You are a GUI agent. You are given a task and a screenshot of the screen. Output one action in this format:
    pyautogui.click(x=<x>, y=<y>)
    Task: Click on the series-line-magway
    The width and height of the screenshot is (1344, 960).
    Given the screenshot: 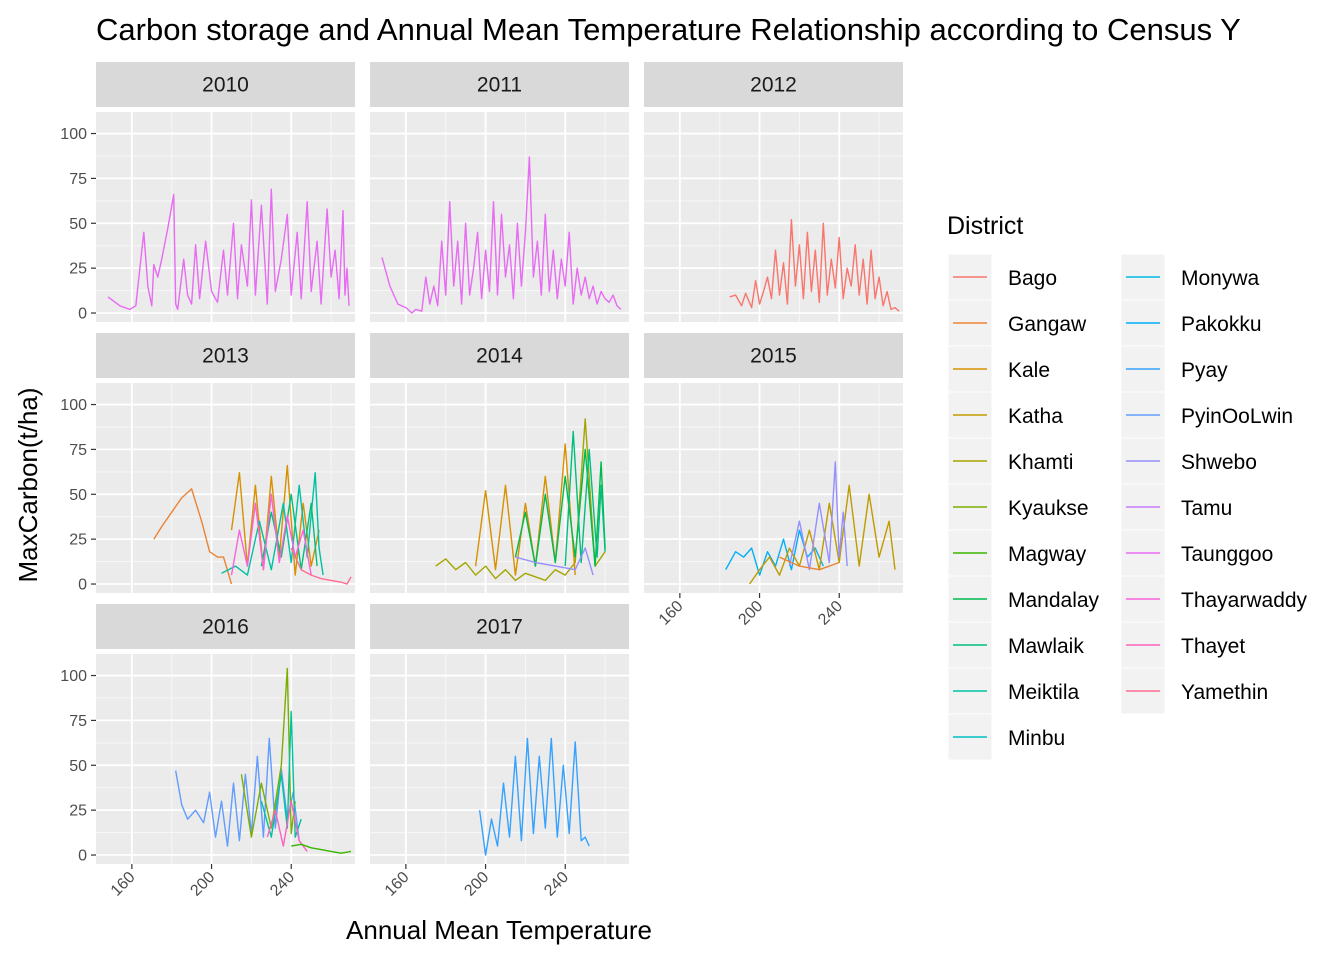 What is the action you would take?
    pyautogui.click(x=321, y=848)
    